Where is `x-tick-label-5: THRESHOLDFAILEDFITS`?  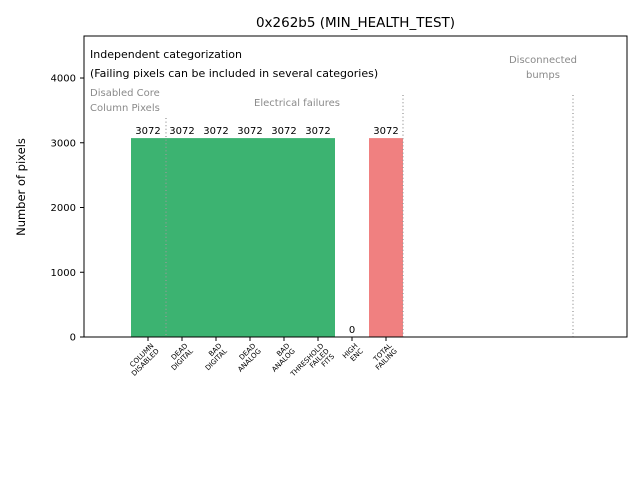 x-tick-label-5: THRESHOLDFAILEDFITS is located at coordinates (313, 365).